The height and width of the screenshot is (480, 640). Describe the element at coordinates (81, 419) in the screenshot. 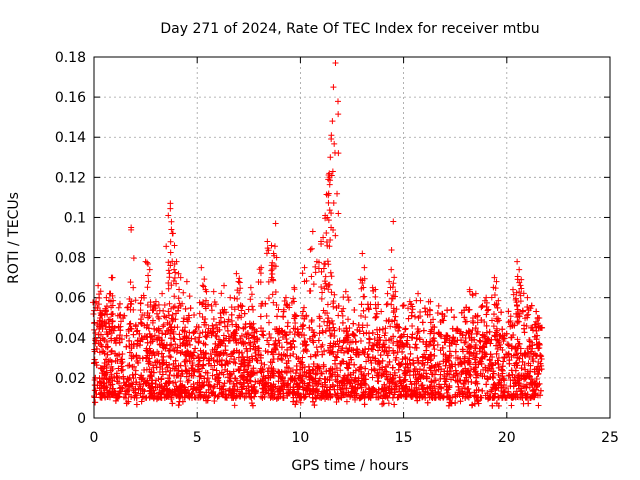

I see `y-tick-label: 0` at that location.